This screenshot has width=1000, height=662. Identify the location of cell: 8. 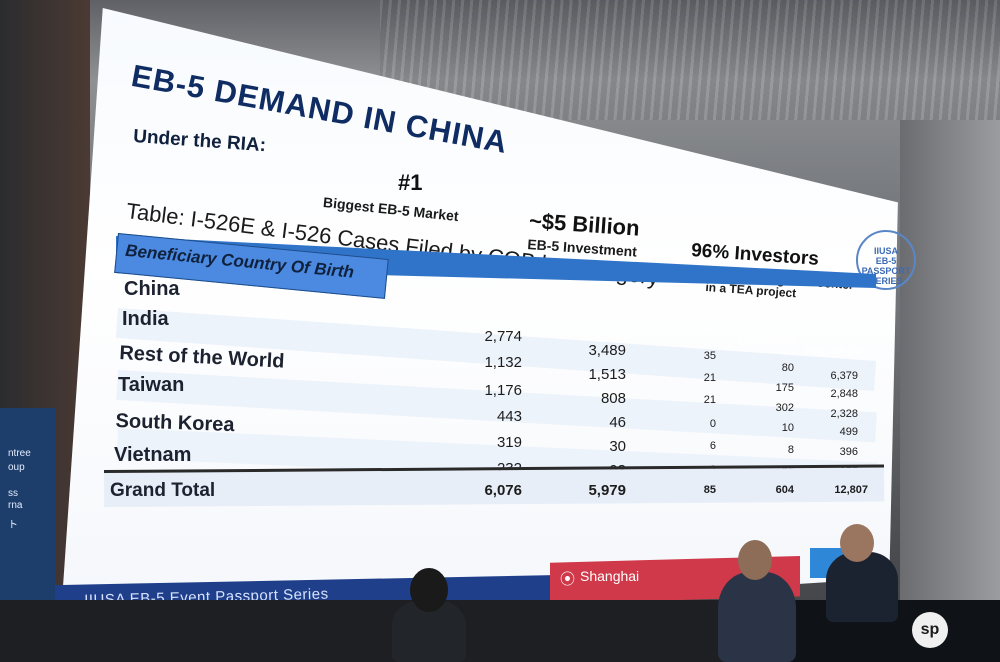
(790, 450).